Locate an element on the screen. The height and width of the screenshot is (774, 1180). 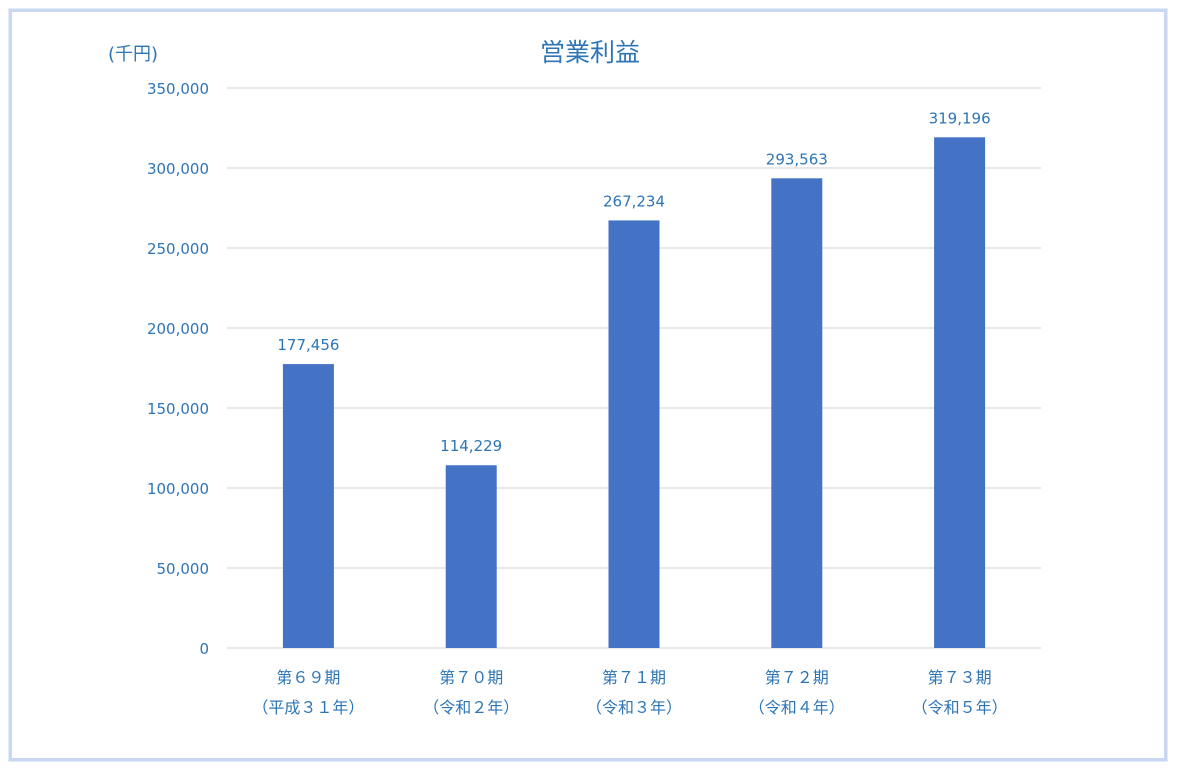
y-tick-label: 50,000 is located at coordinates (183, 569).